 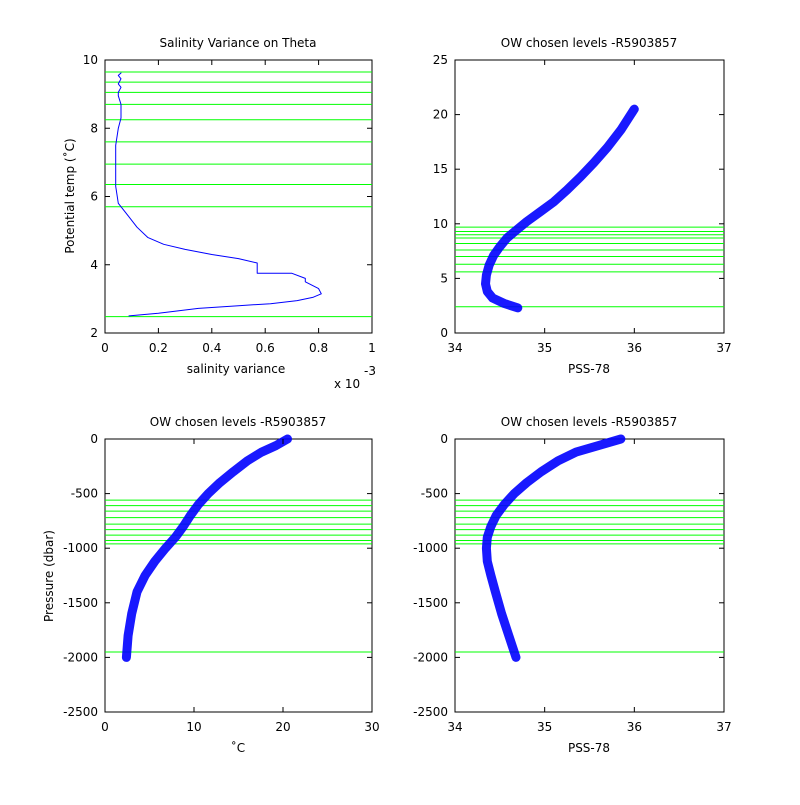 What do you see at coordinates (49, 576) in the screenshot?
I see `y-axis-label: Pressure (dbar)` at bounding box center [49, 576].